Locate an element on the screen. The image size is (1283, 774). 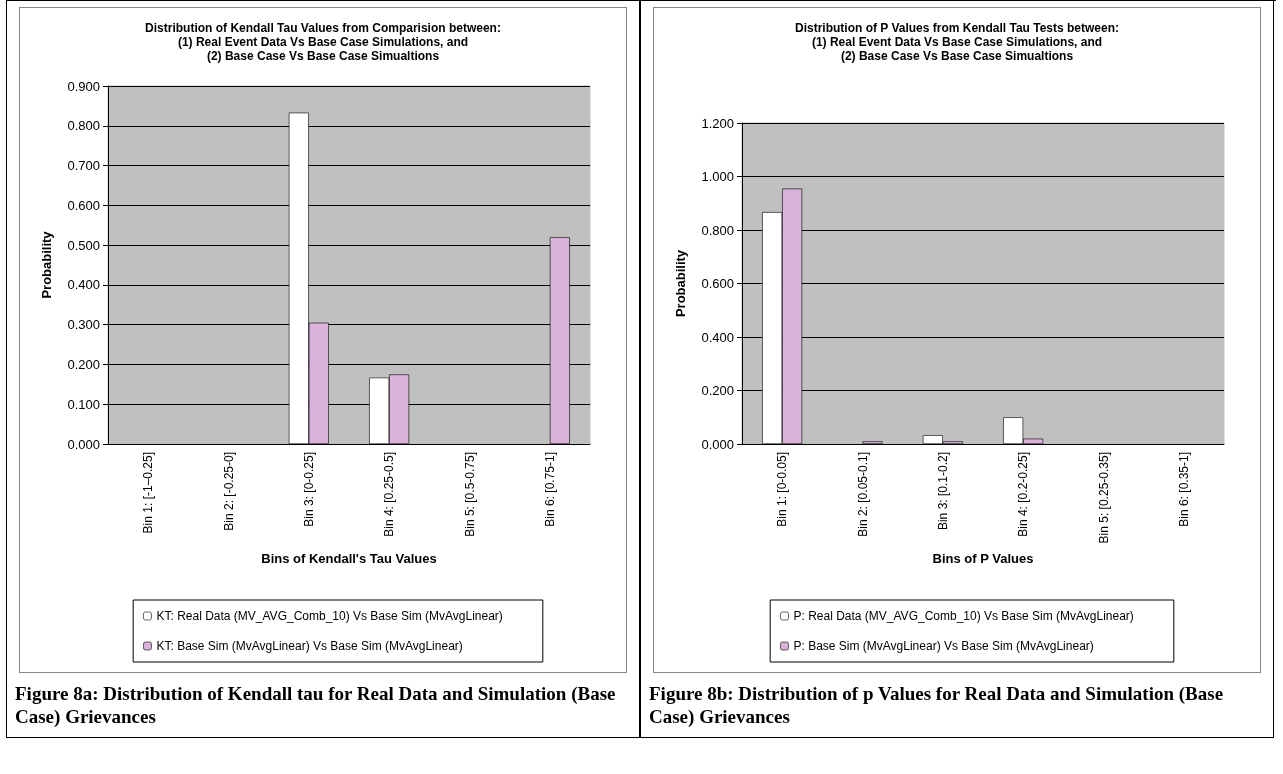
y-tick-label: 0.900 is located at coordinates (83, 86).